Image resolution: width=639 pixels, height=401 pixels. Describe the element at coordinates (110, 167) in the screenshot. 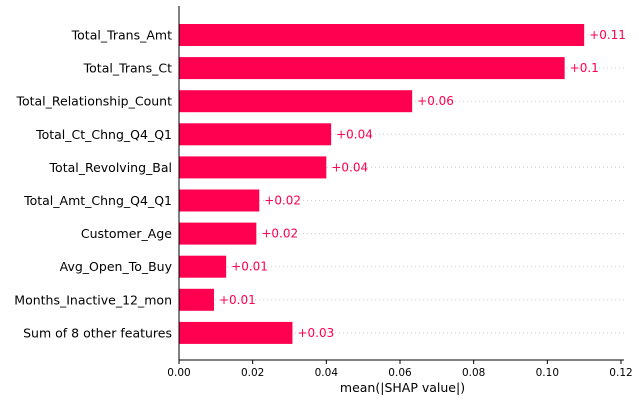

I see `category-label: Total_Revolving_Bal` at that location.